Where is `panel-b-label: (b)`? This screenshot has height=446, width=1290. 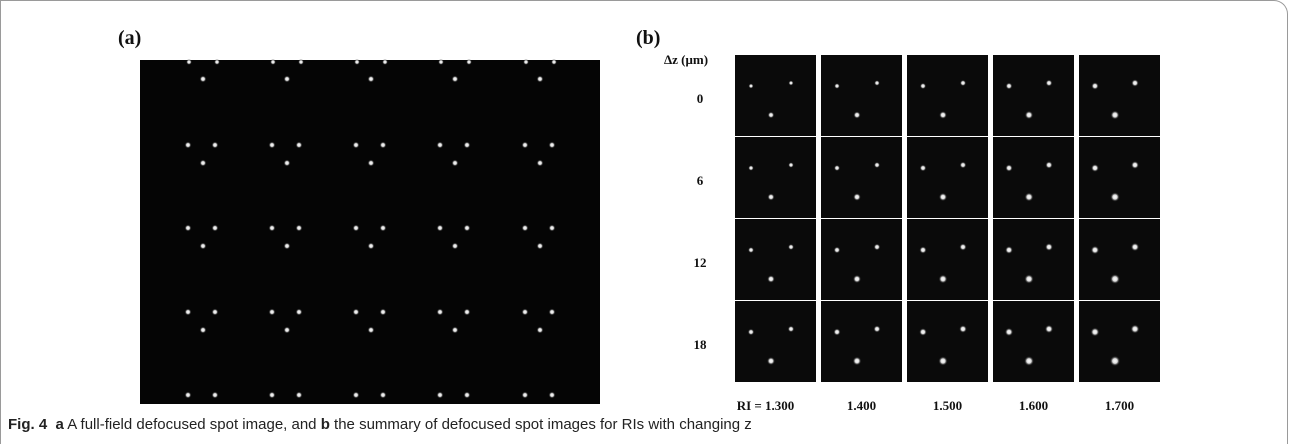
panel-b-label: (b) is located at coordinates (648, 38).